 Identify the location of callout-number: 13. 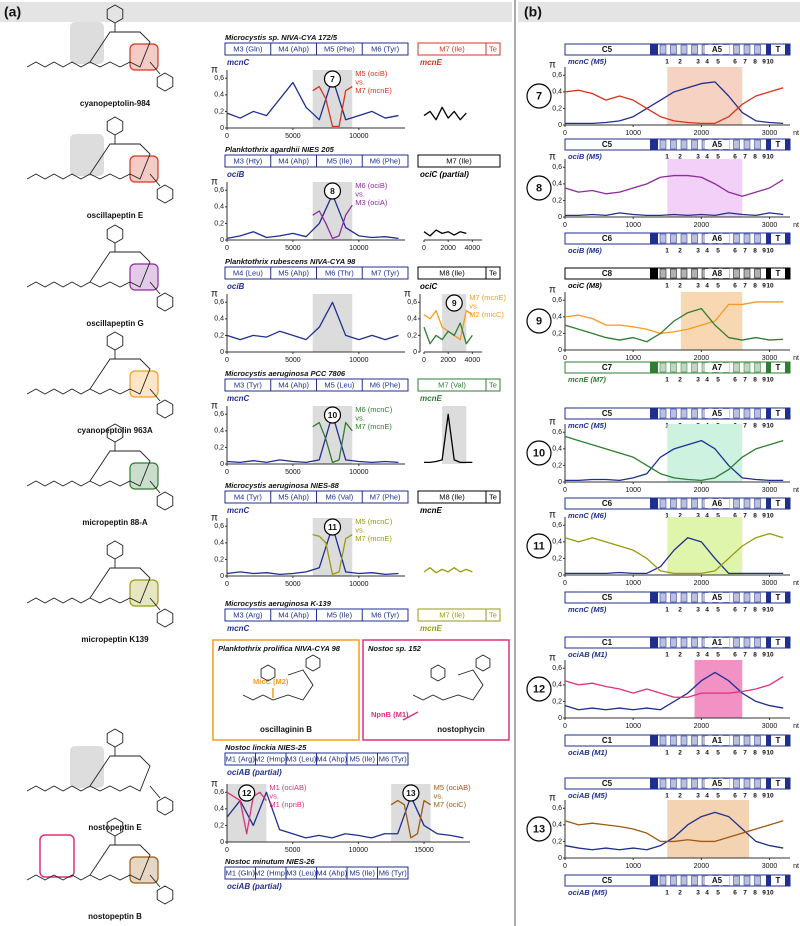
(539, 829).